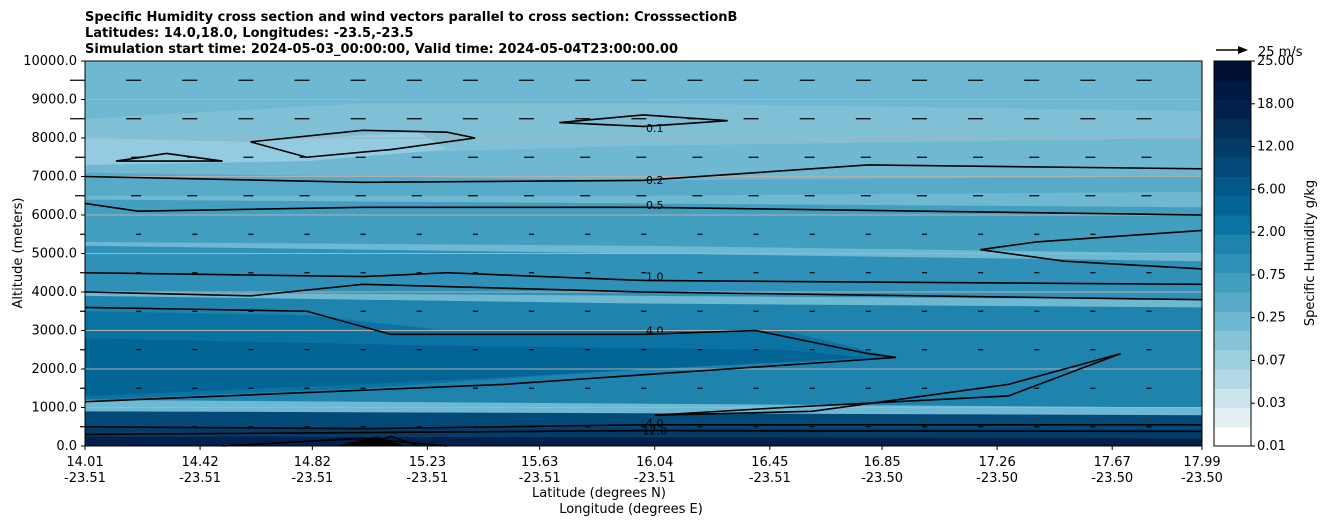 The width and height of the screenshot is (1326, 526). Describe the element at coordinates (1271, 403) in the screenshot. I see `colorbar-tick-label: 0.03` at that location.